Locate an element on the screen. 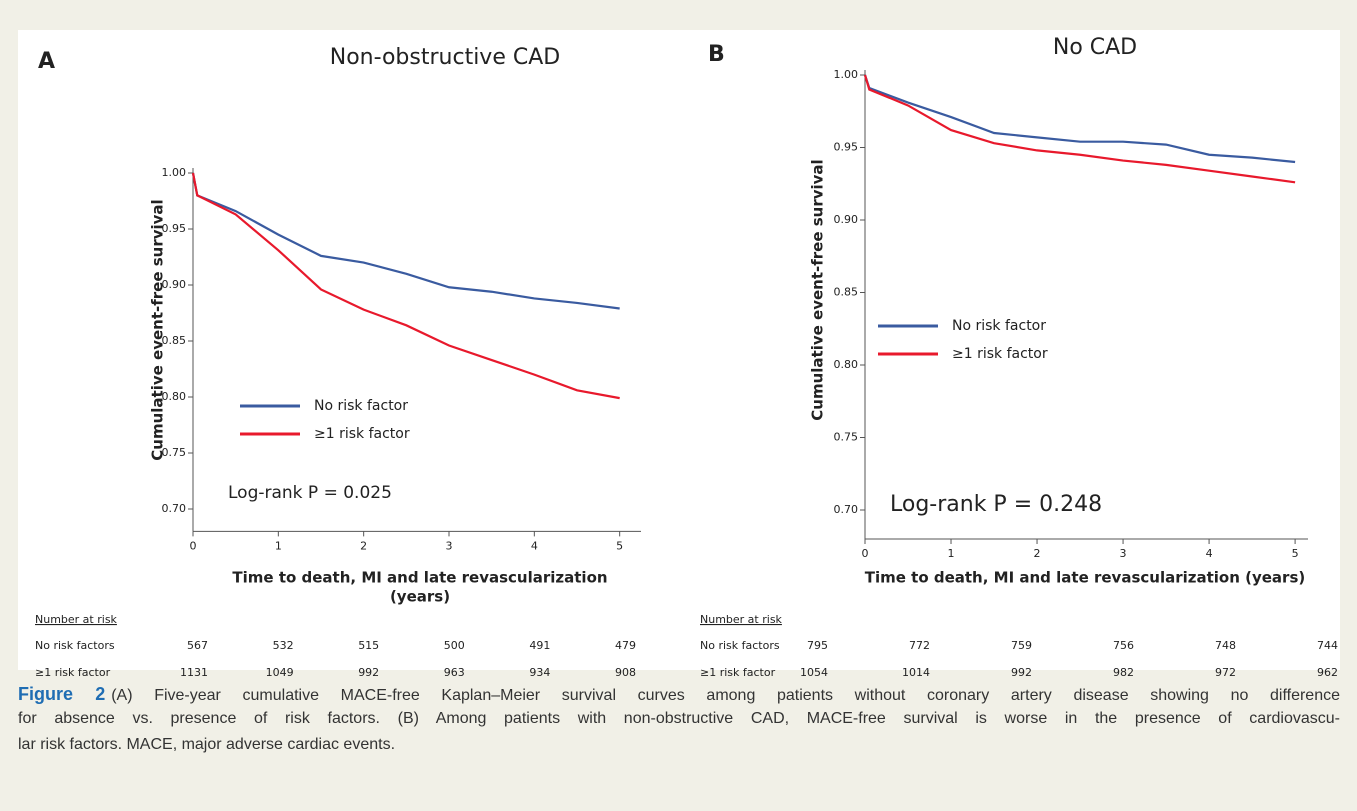 The height and width of the screenshot is (811, 1357). risk-count: 532 is located at coordinates (283, 645).